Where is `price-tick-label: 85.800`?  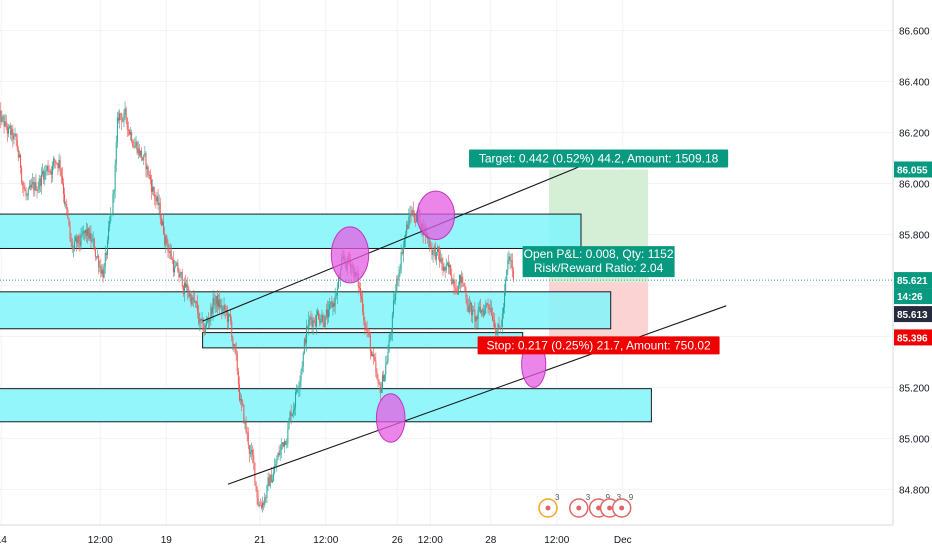 price-tick-label: 85.800 is located at coordinates (914, 235).